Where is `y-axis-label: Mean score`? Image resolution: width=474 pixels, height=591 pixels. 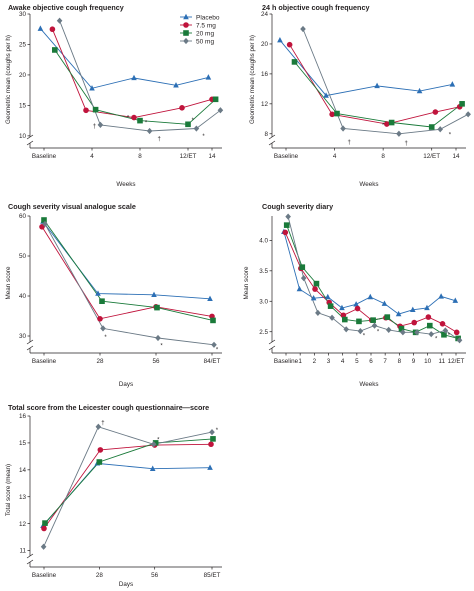 y-axis-label: Mean score is located at coordinates (246, 282).